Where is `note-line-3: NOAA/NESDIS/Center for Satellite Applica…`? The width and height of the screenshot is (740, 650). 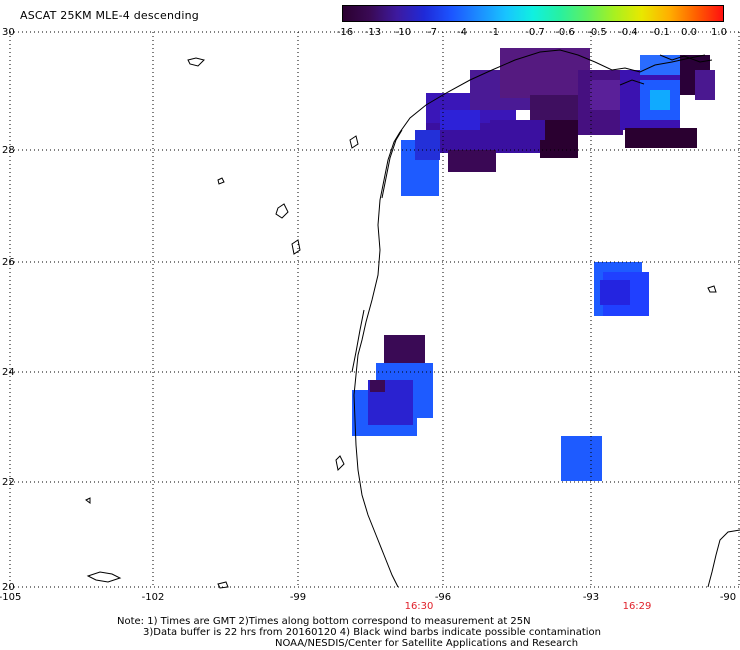 note-line-3: NOAA/NESDIS/Center for Satellite Applica… is located at coordinates (427, 643).